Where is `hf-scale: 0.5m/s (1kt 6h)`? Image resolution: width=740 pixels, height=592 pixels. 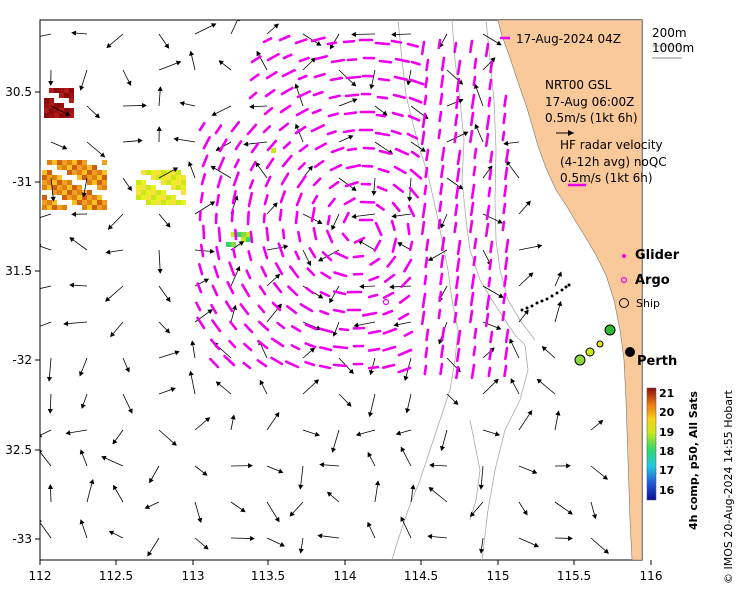
hf-scale: 0.5m/s (1kt 6h) is located at coordinates (606, 178).